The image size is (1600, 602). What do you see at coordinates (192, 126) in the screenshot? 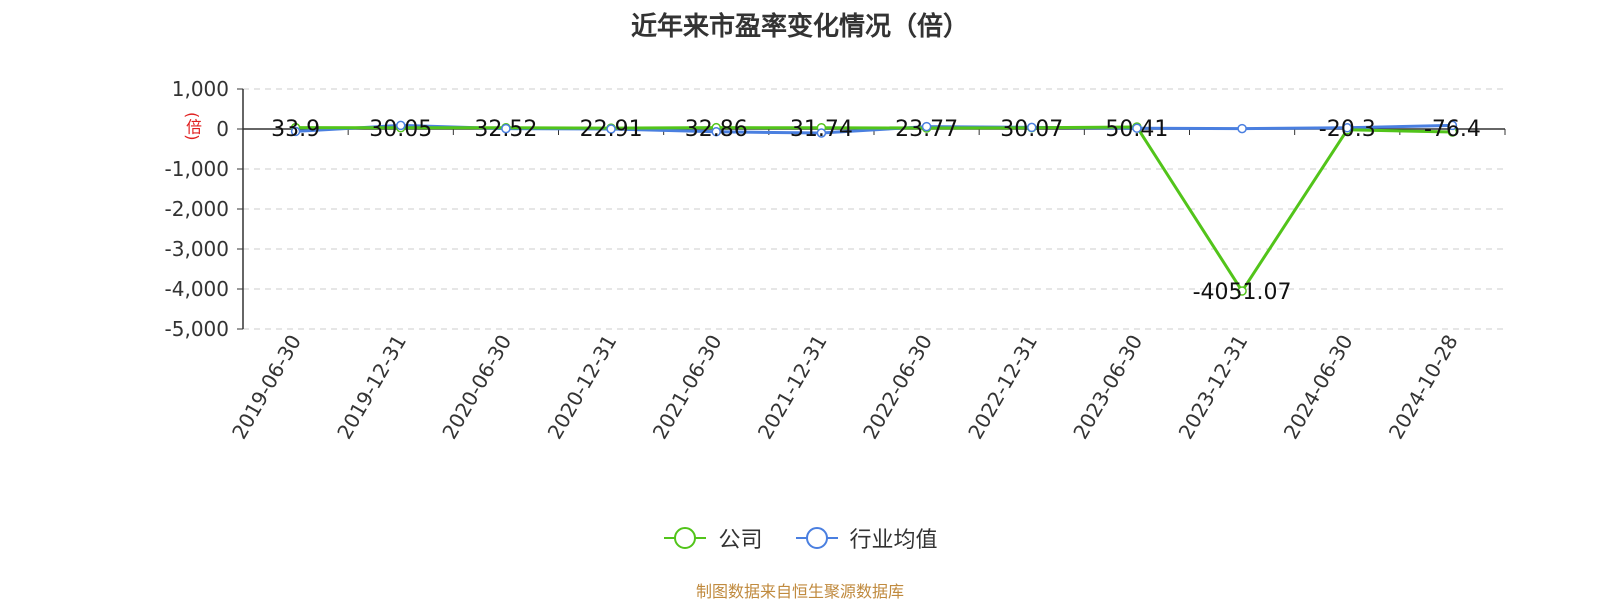
I see `y-axis-unit-label: (倍)` at bounding box center [192, 126].